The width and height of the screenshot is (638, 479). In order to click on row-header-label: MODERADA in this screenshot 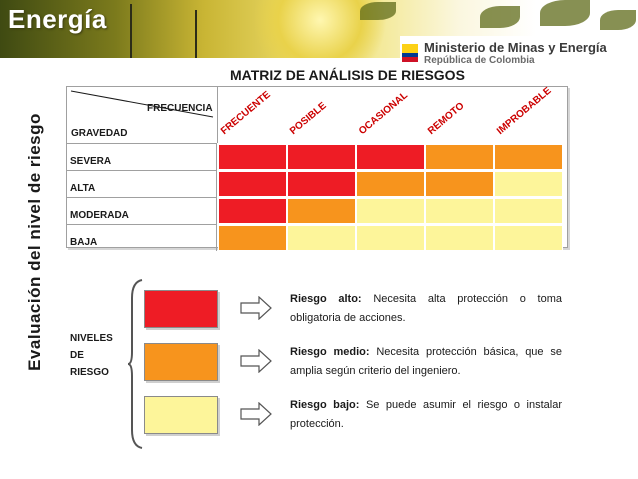, I will do `click(99, 215)`.